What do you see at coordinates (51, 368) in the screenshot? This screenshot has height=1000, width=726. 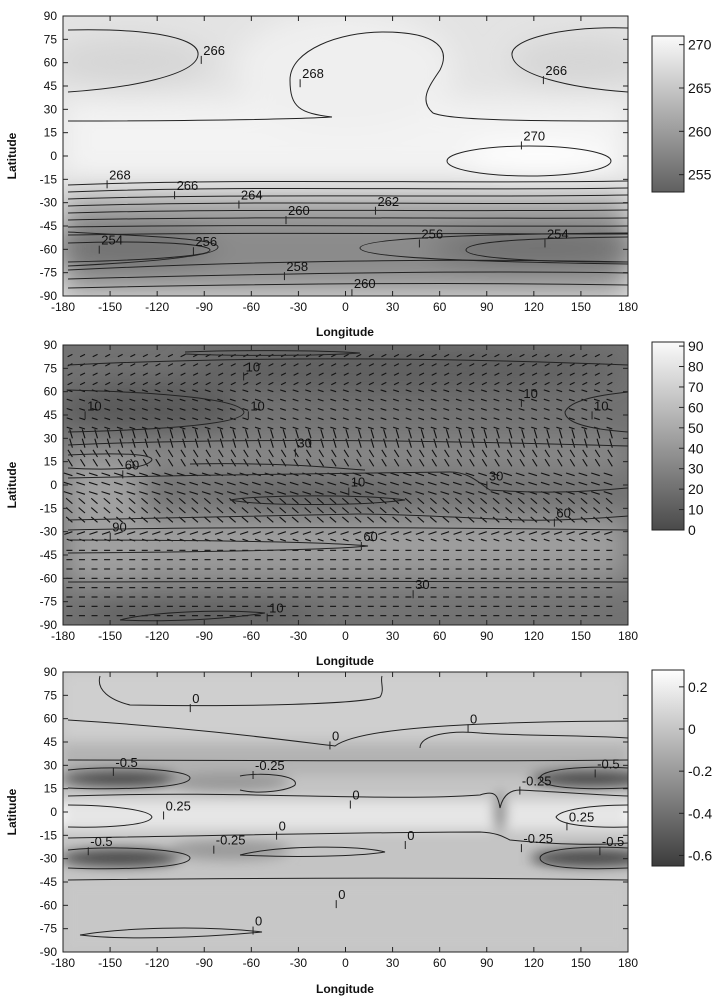 I see `ytick-label: 75` at bounding box center [51, 368].